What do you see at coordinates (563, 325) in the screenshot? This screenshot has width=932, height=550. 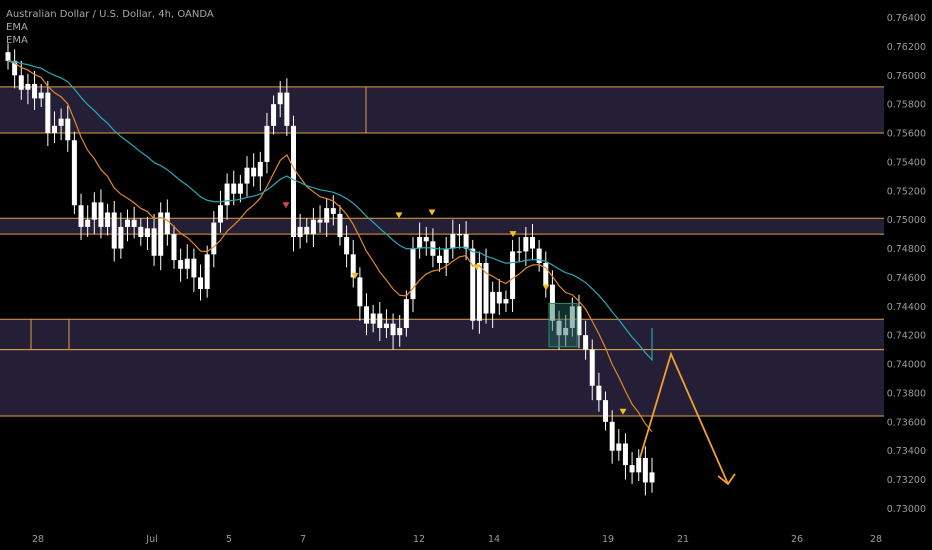 I see `highlight-box` at bounding box center [563, 325].